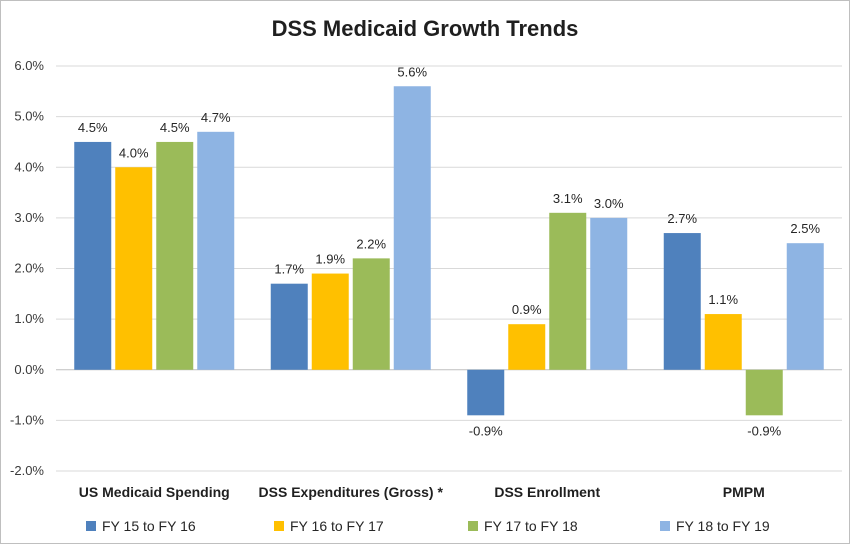  Describe the element at coordinates (531, 526) in the screenshot. I see `legend-label: FY 17 to FY 18` at that location.